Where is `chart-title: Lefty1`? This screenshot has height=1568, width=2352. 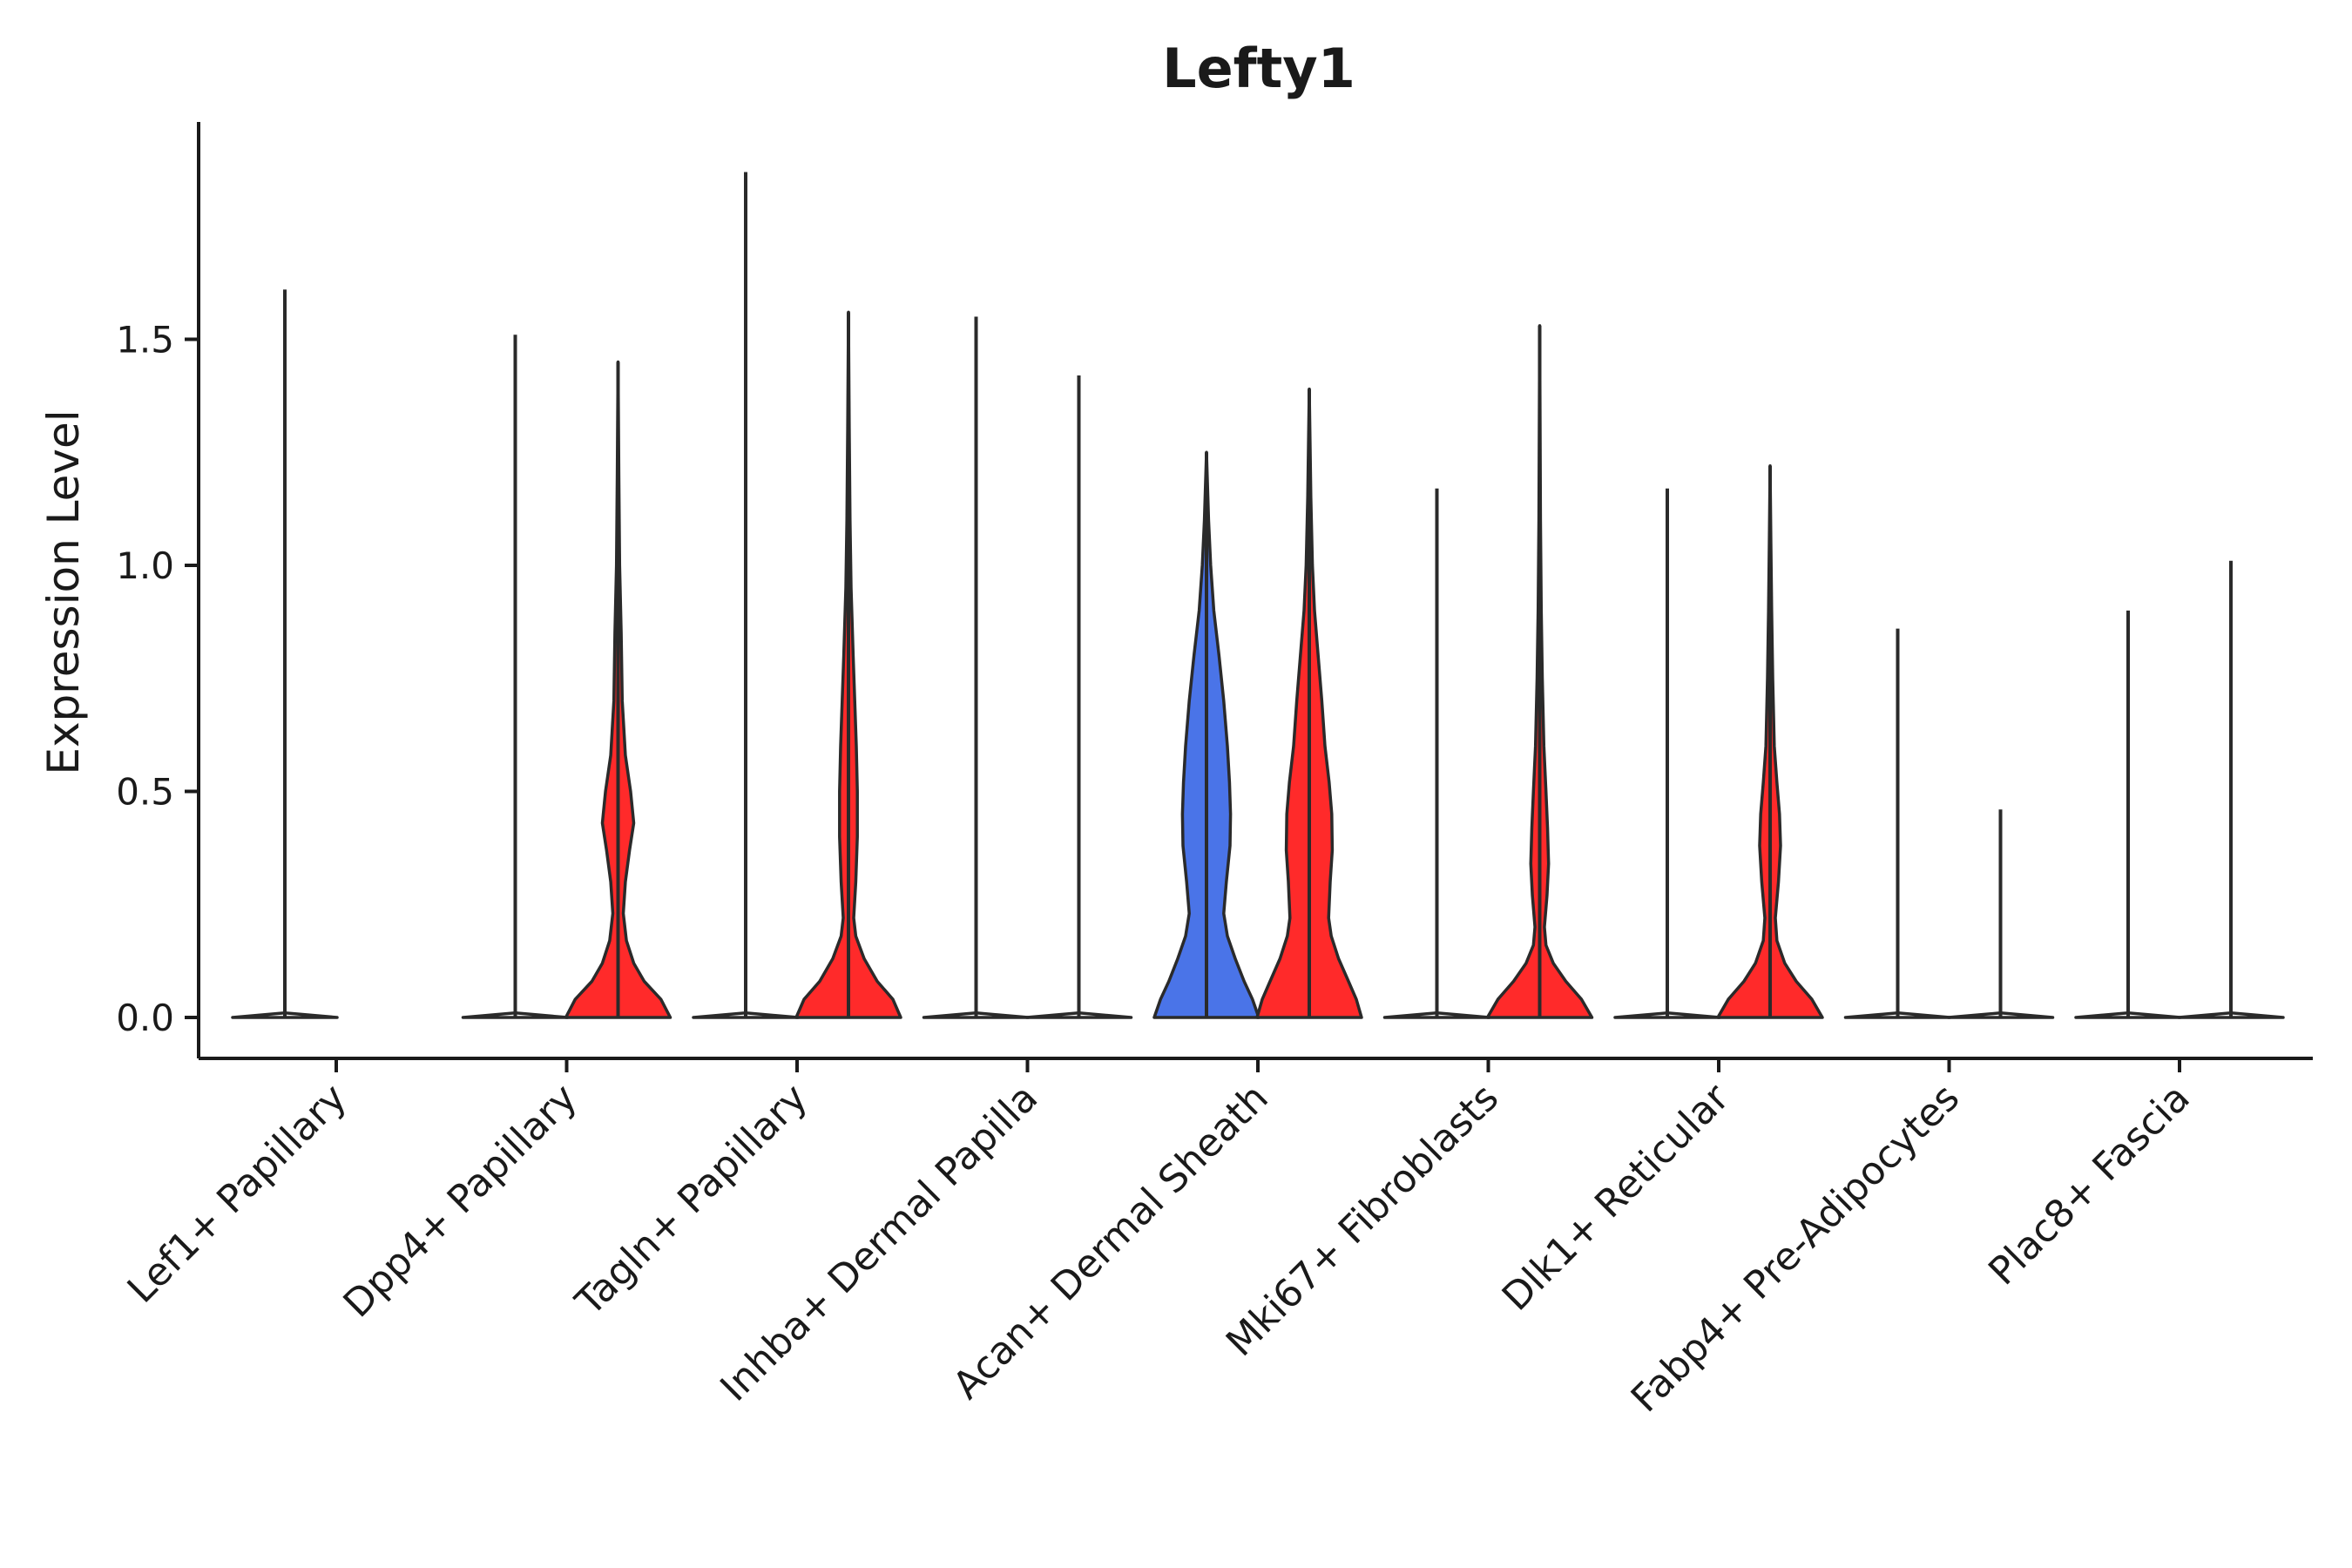
chart-title: Lefty1 is located at coordinates (1258, 68).